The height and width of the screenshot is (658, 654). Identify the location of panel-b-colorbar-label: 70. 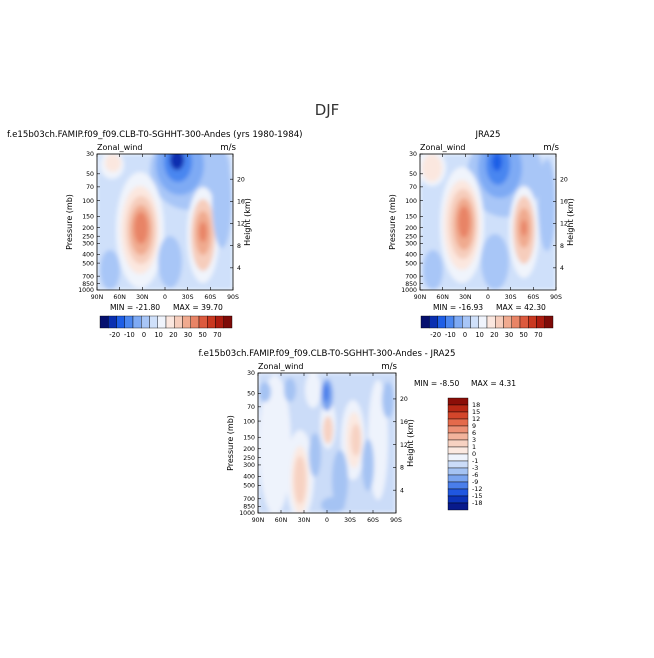
(538, 335).